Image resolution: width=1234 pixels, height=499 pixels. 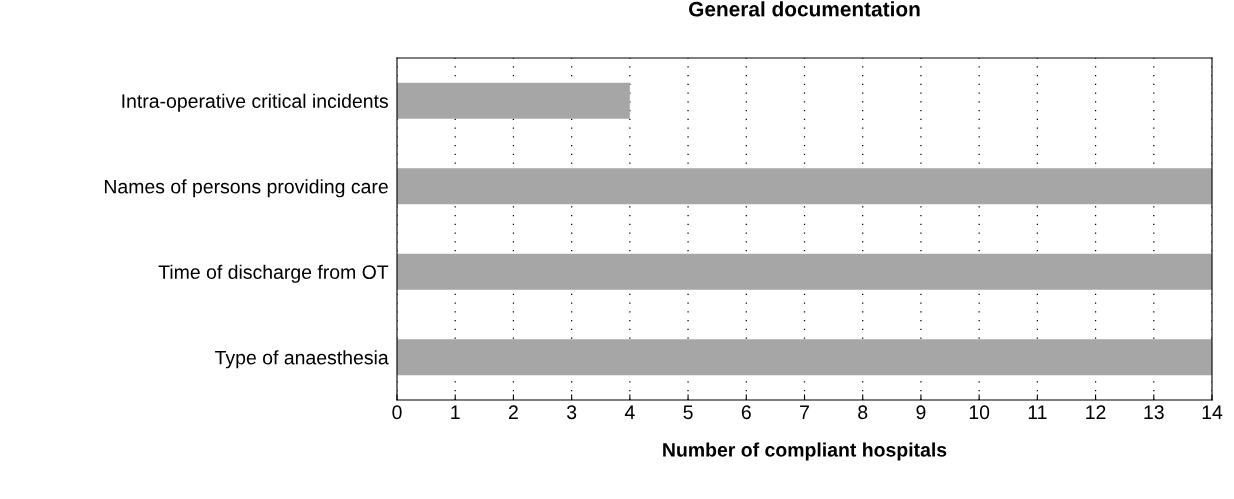 What do you see at coordinates (455, 412) in the screenshot?
I see `x-tick-label: 1` at bounding box center [455, 412].